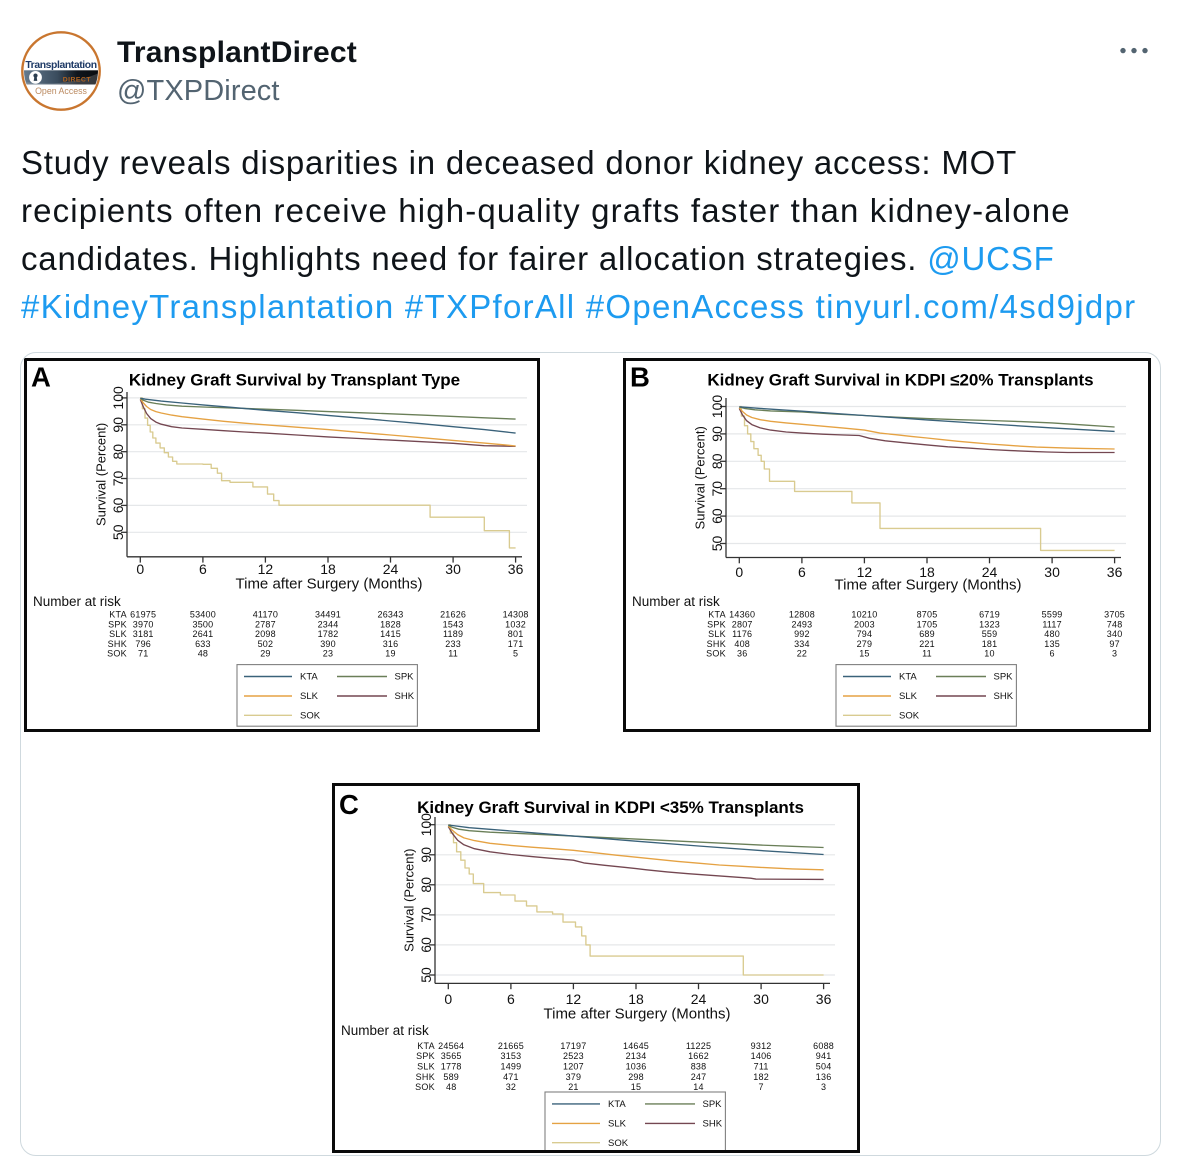 Image resolution: width=1182 pixels, height=1172 pixels. What do you see at coordinates (802, 653) in the screenshot?
I see `svg-text: 22` at bounding box center [802, 653].